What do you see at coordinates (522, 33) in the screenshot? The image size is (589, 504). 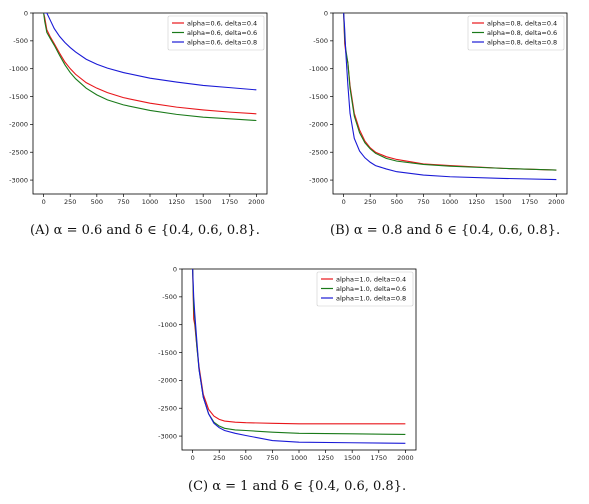 I see `legend-label: alpha=0.8, delta=0.6` at bounding box center [522, 33].